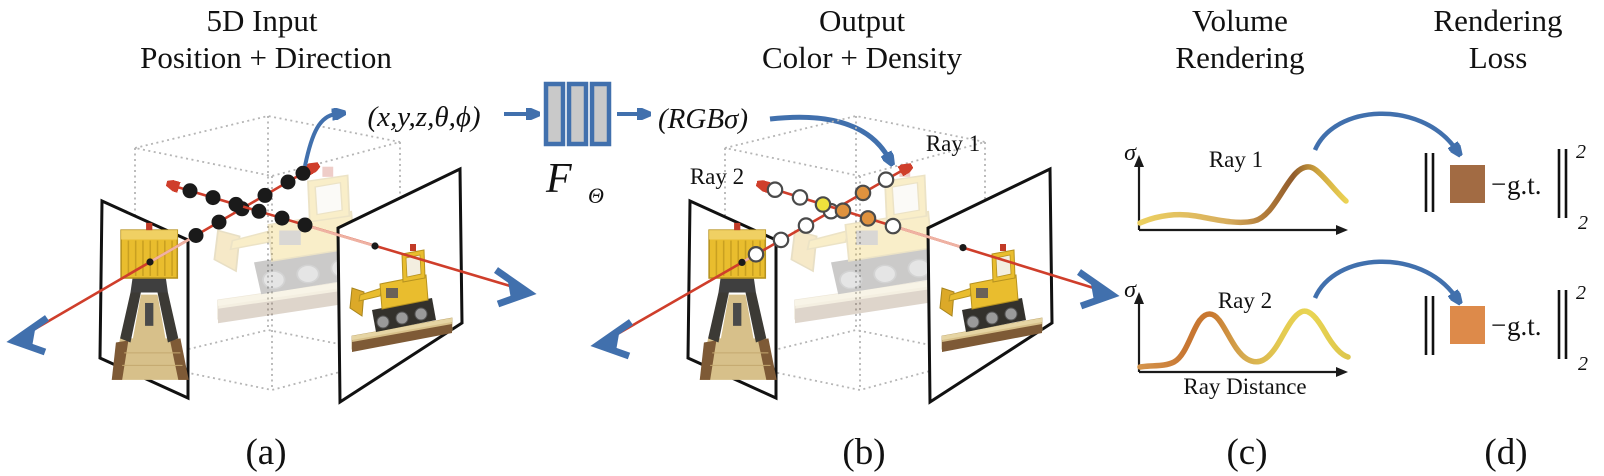 This screenshot has width=1604, height=476. What do you see at coordinates (266, 57) in the screenshot?
I see `panel-a-title-line2: Position + Direction` at bounding box center [266, 57].